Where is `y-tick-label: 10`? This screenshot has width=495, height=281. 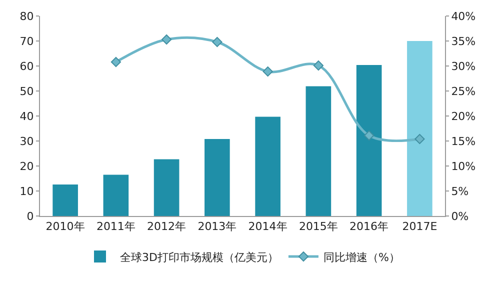 y-tick-label: 10 is located at coordinates (27, 191).